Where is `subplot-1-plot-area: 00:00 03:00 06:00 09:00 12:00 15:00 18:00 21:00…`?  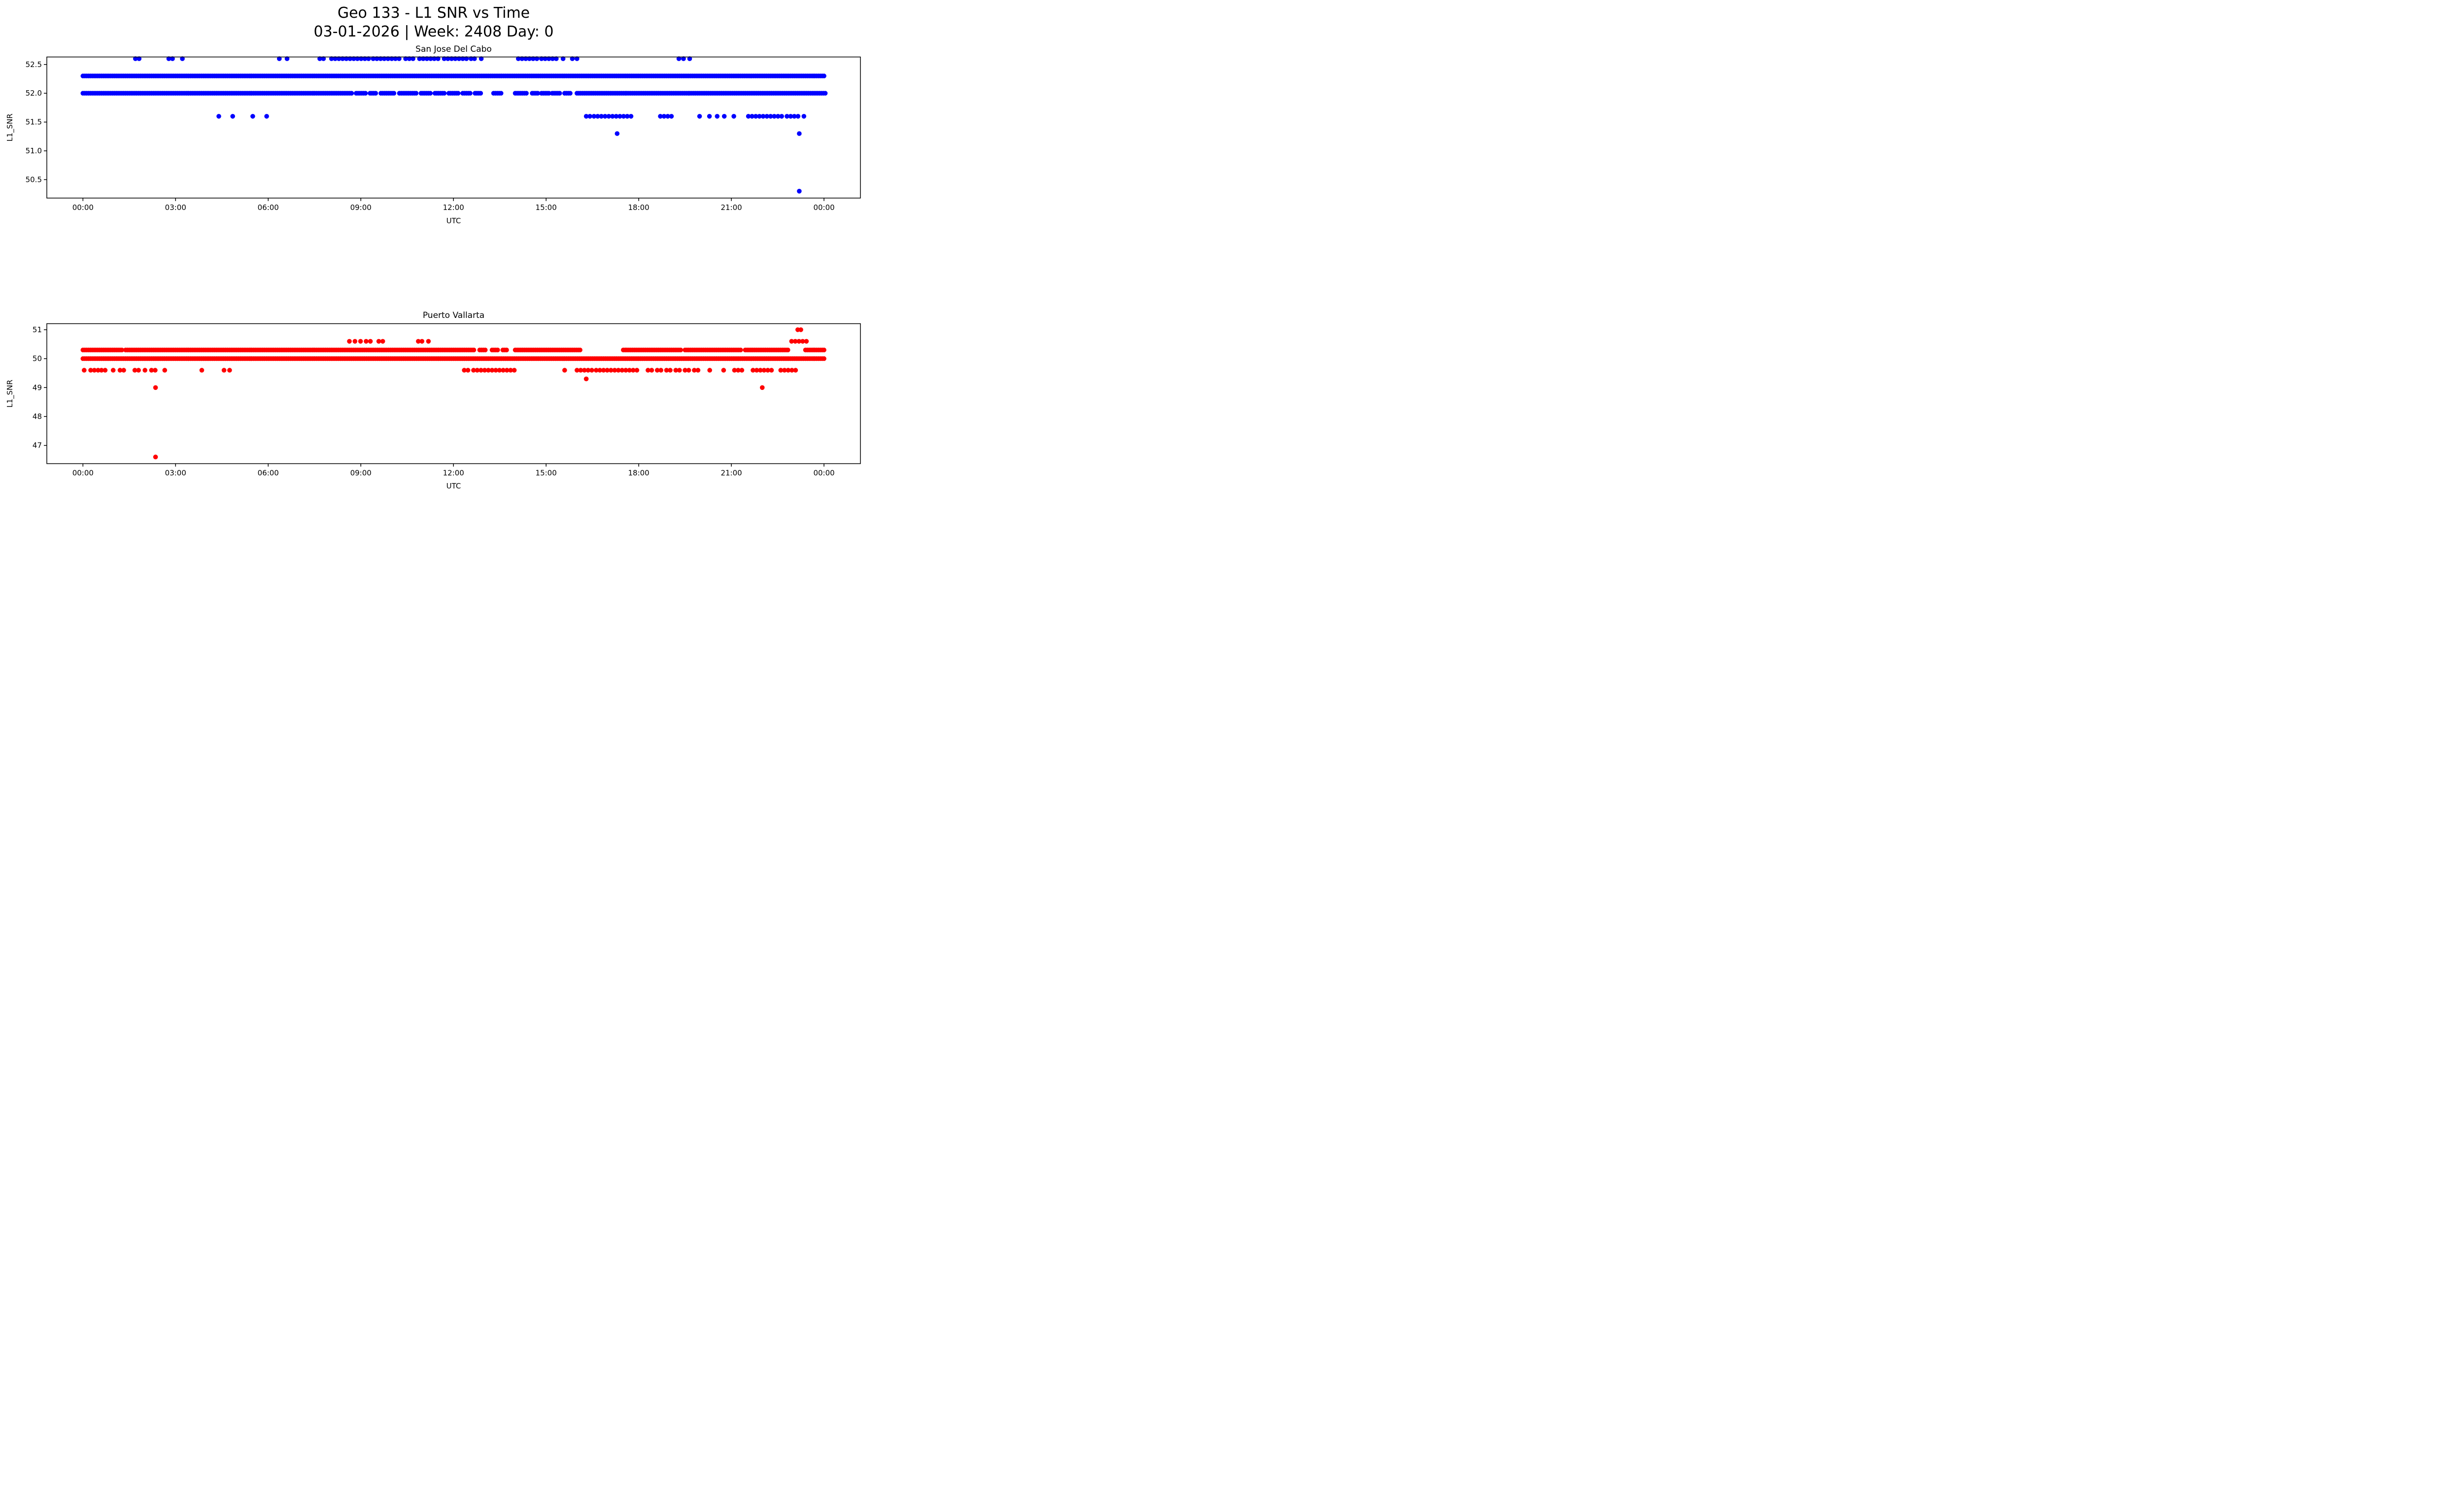 subplot-1-plot-area: 00:00 03:00 06:00 09:00 12:00 15:00 18:00 21:00… is located at coordinates (447, 400).